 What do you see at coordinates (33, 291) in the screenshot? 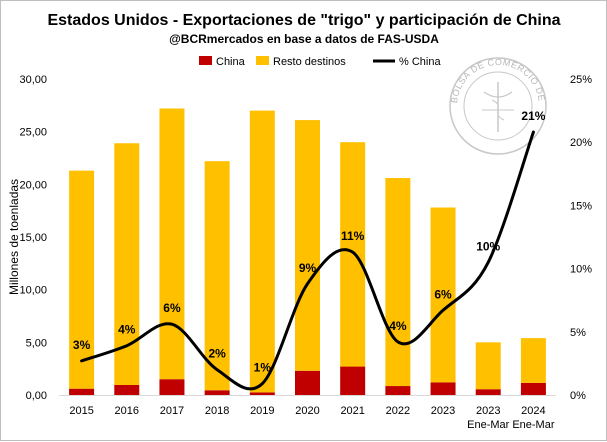
I see `y-tick-label: 10,00` at bounding box center [33, 291].